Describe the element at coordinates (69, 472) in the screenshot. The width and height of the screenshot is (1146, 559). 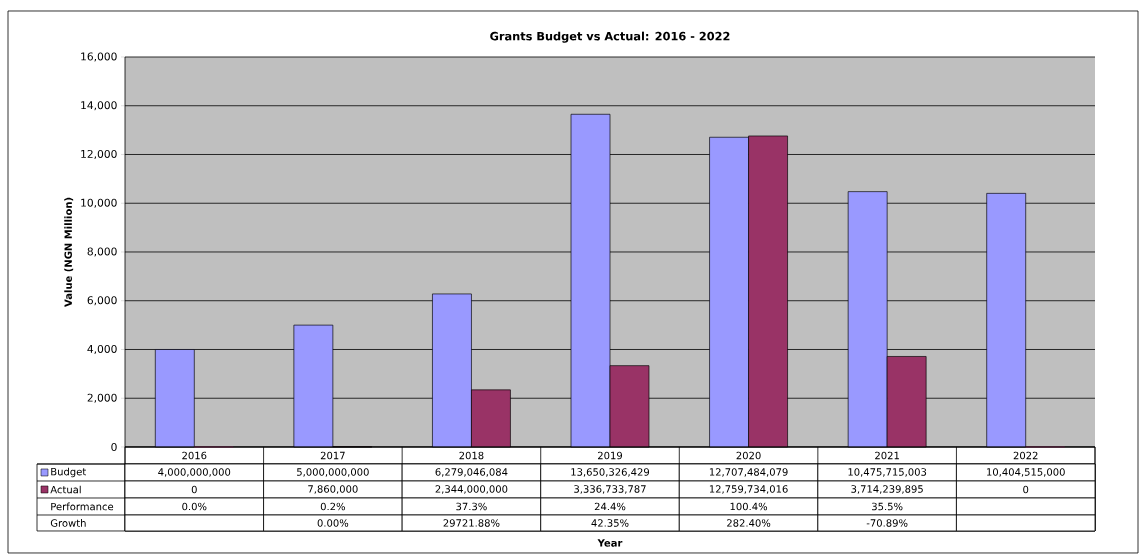
I see `legend-label: Budget` at that location.